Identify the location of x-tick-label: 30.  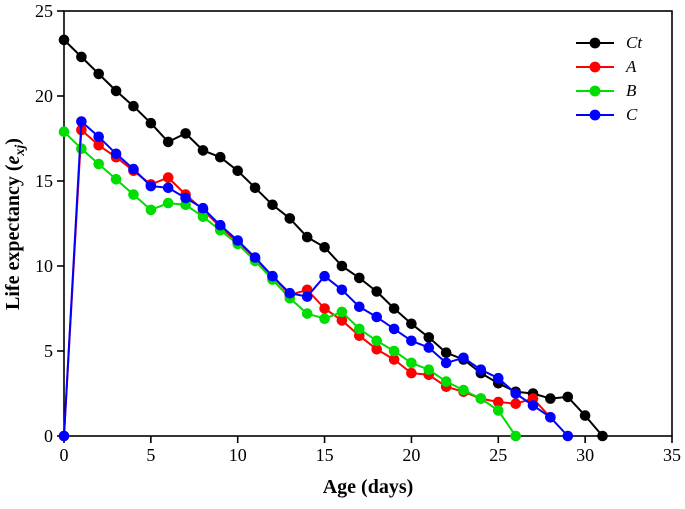
(585, 455).